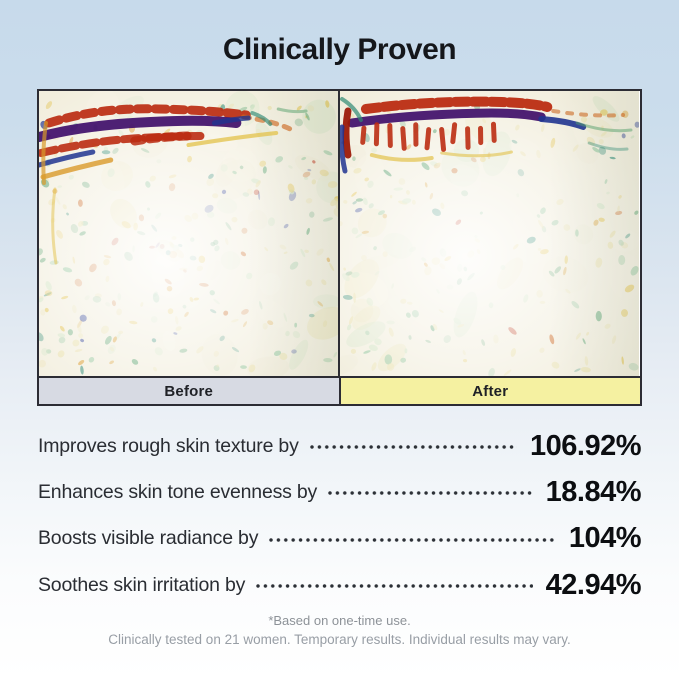 The height and width of the screenshot is (679, 679). What do you see at coordinates (586, 445) in the screenshot?
I see `stat-value: 106.92%` at bounding box center [586, 445].